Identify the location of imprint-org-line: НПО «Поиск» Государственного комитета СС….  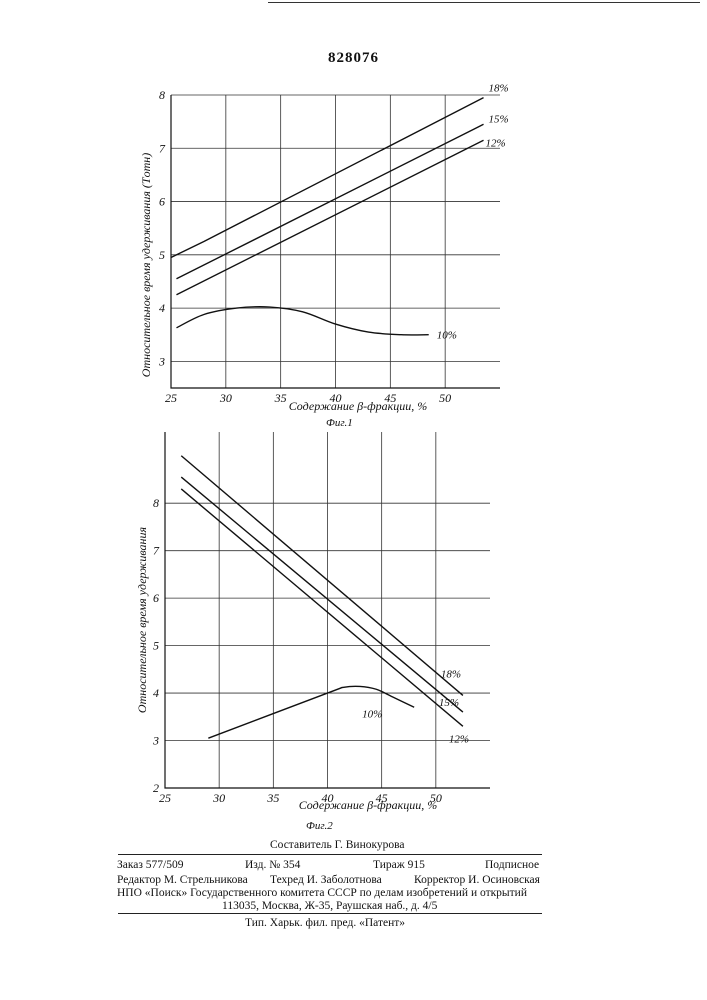
(322, 893).